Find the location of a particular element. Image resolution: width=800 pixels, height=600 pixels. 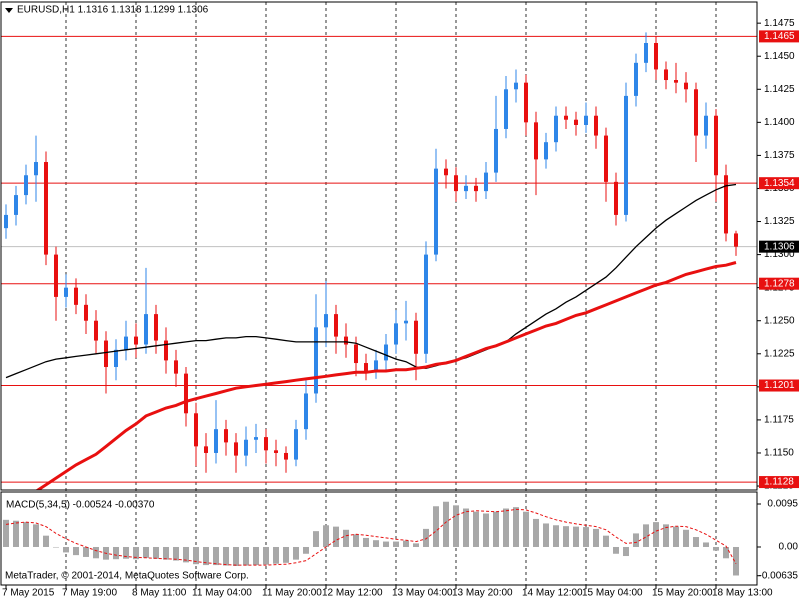

level-label: 1.1354 is located at coordinates (779, 183).